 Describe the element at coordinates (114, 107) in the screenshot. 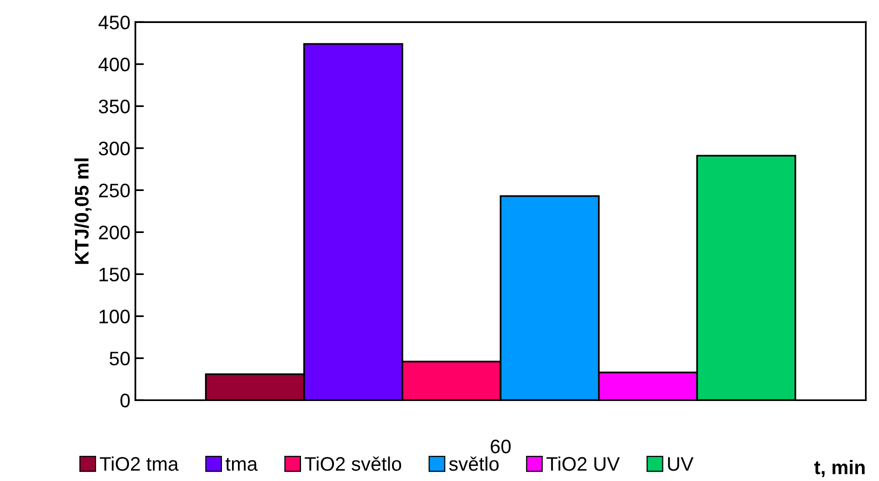

I see `y-tick-label: 350` at that location.